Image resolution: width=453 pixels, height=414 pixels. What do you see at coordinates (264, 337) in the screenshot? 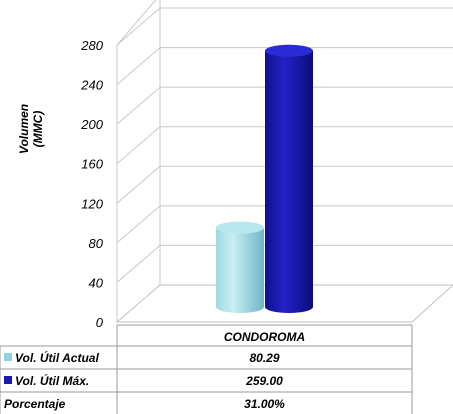
I see `category-label: CONDOROMA` at bounding box center [264, 337].